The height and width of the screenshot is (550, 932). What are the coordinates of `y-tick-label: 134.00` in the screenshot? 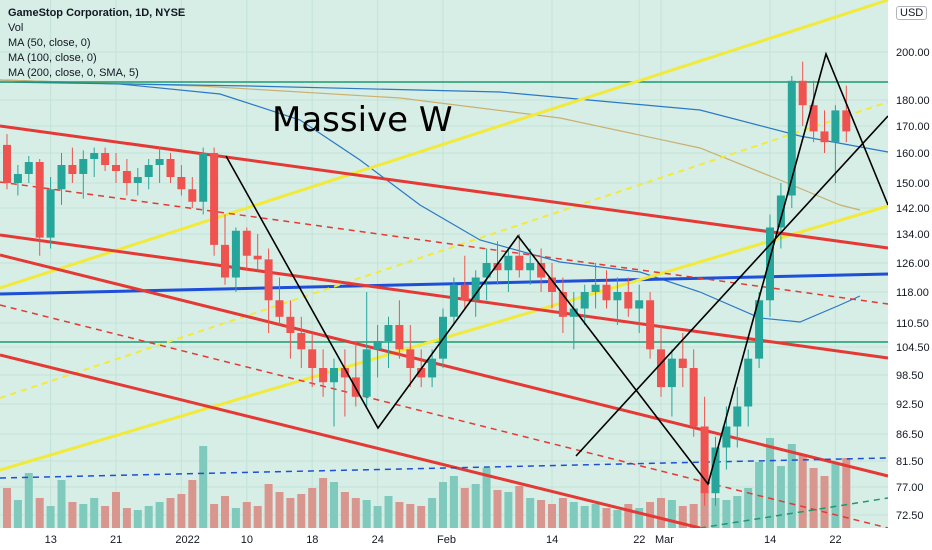 It's located at (913, 235).